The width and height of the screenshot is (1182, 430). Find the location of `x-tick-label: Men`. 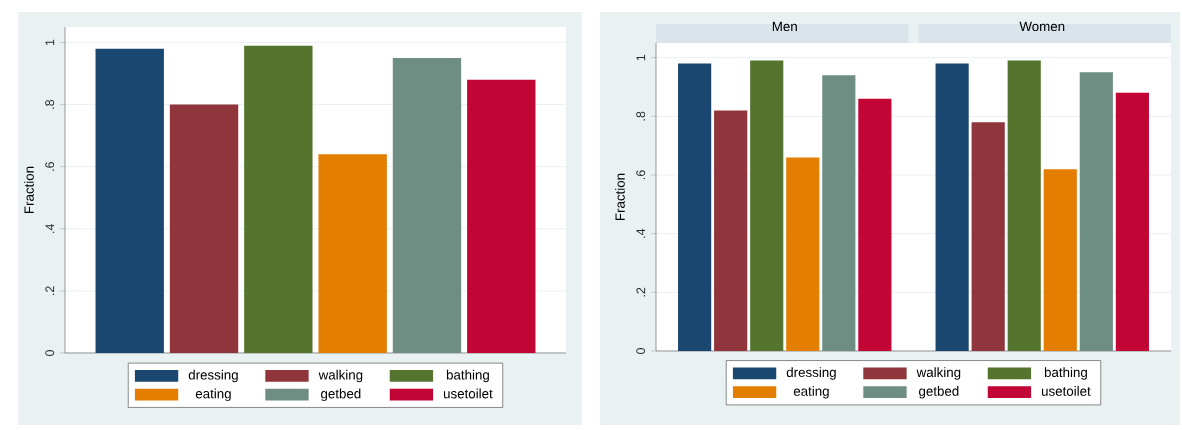

x-tick-label: Men is located at coordinates (784, 26).